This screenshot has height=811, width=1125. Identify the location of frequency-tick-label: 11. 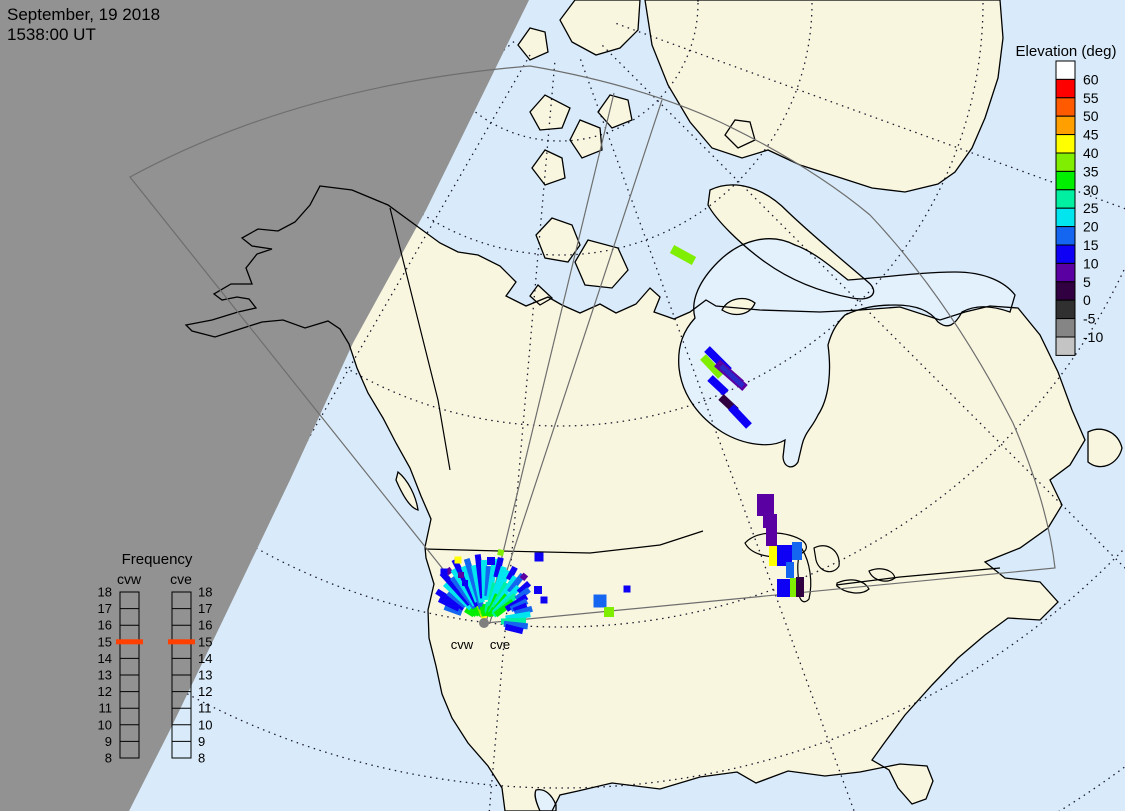
(106, 708).